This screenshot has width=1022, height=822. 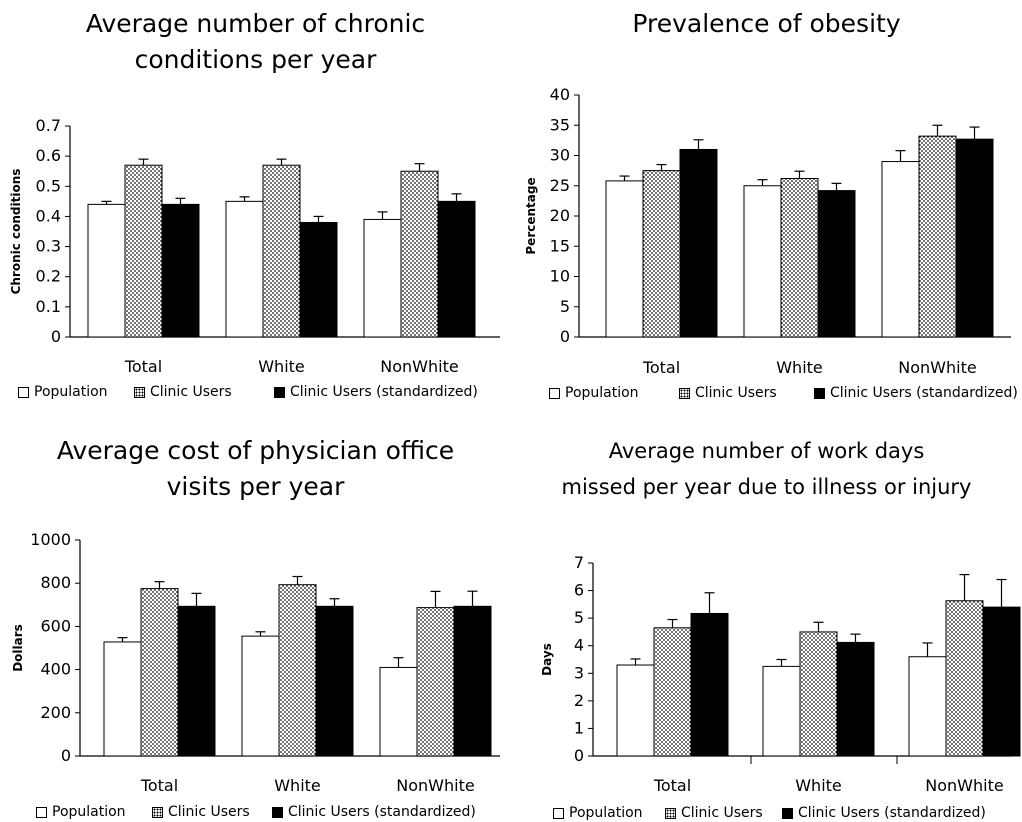 I want to click on y-tick-label: 30, so click(x=560, y=155).